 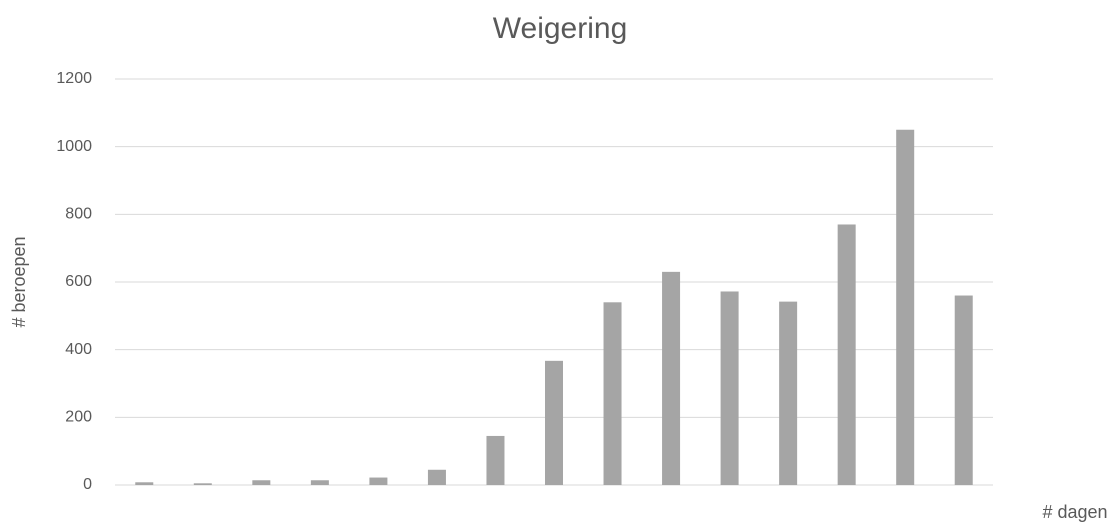 I want to click on y-axis-label: # beroepen, so click(x=19, y=281).